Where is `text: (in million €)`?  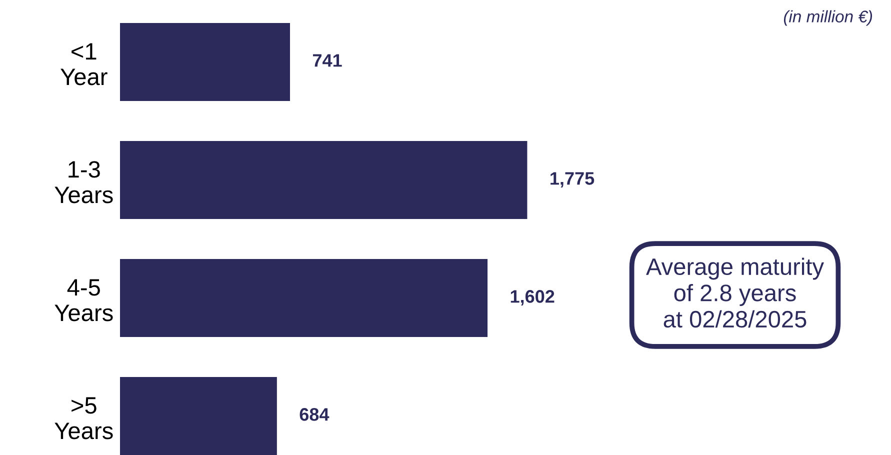
text: (in million €) is located at coordinates (828, 18).